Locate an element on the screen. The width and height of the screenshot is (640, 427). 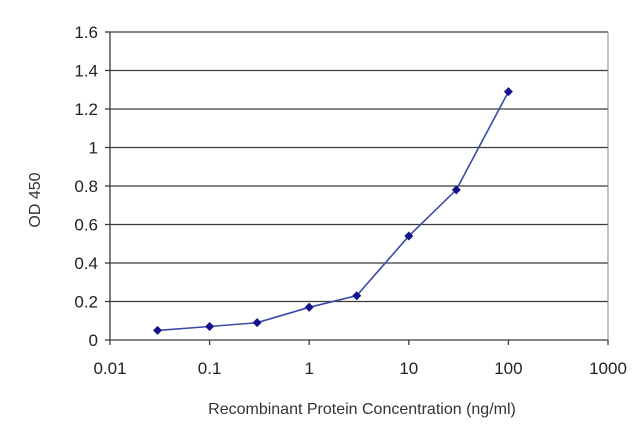
y-axis-label: OD 450 is located at coordinates (35, 199).